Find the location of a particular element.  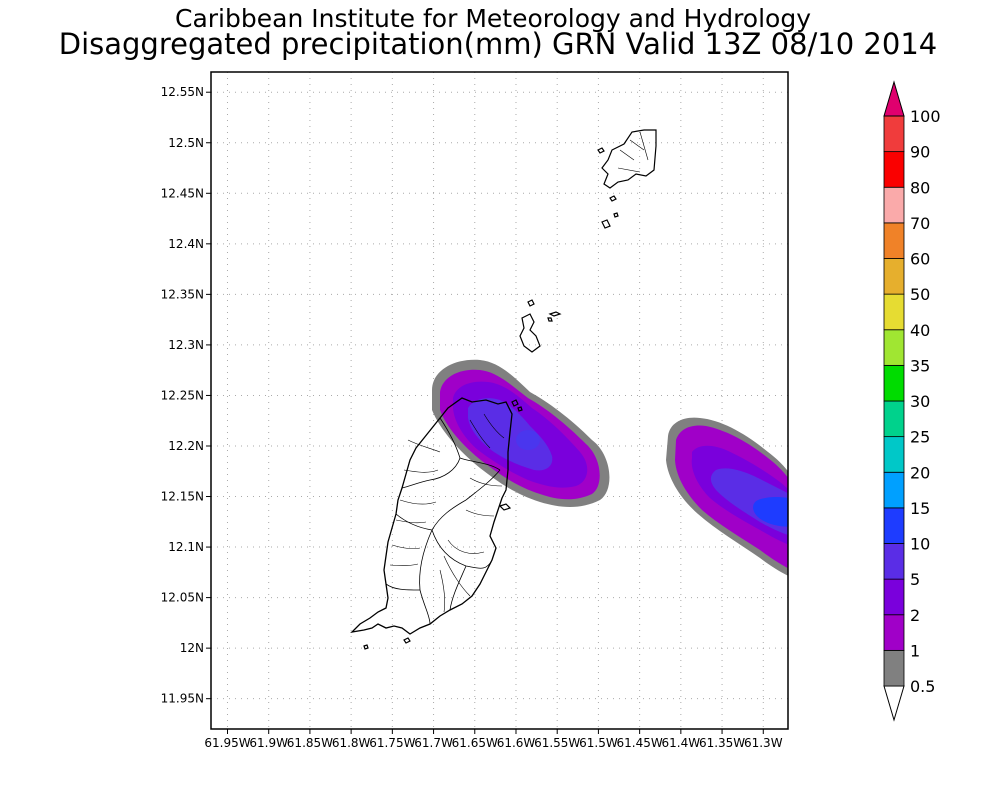

lon-tick-label: 61.3W is located at coordinates (763, 743).